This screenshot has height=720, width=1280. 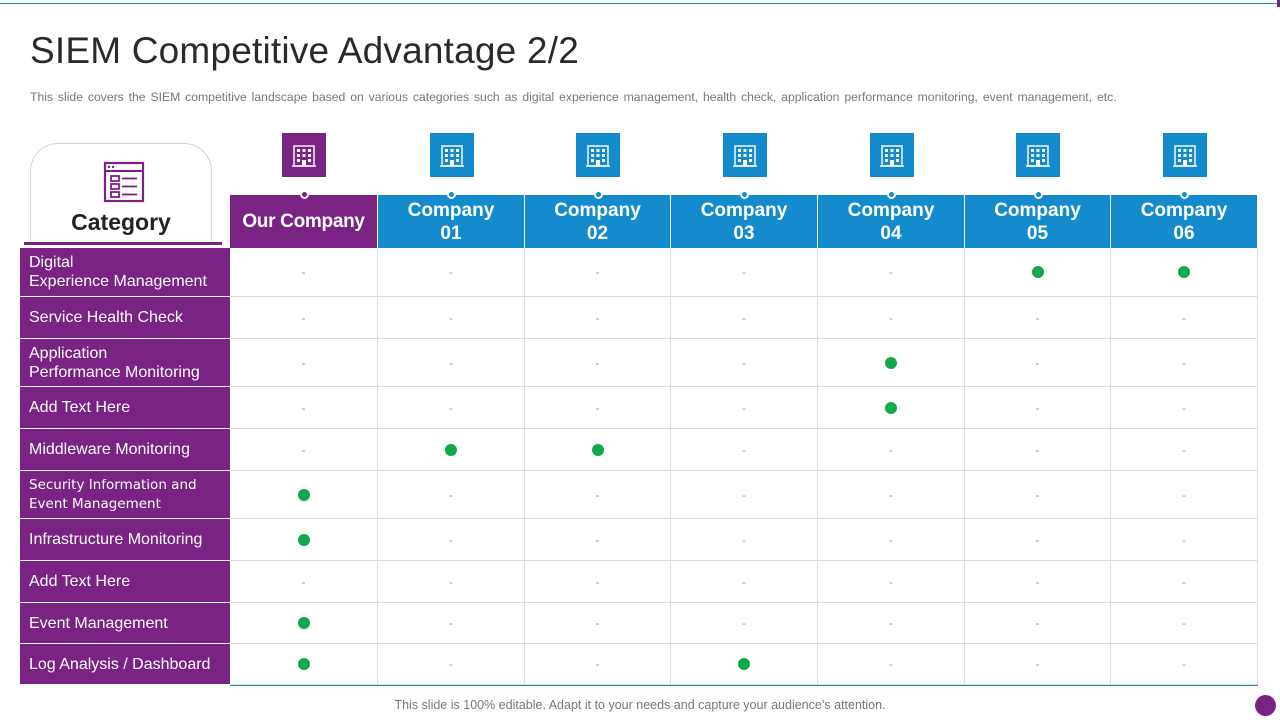 What do you see at coordinates (451, 221) in the screenshot?
I see `company-header-label: Company 01` at bounding box center [451, 221].